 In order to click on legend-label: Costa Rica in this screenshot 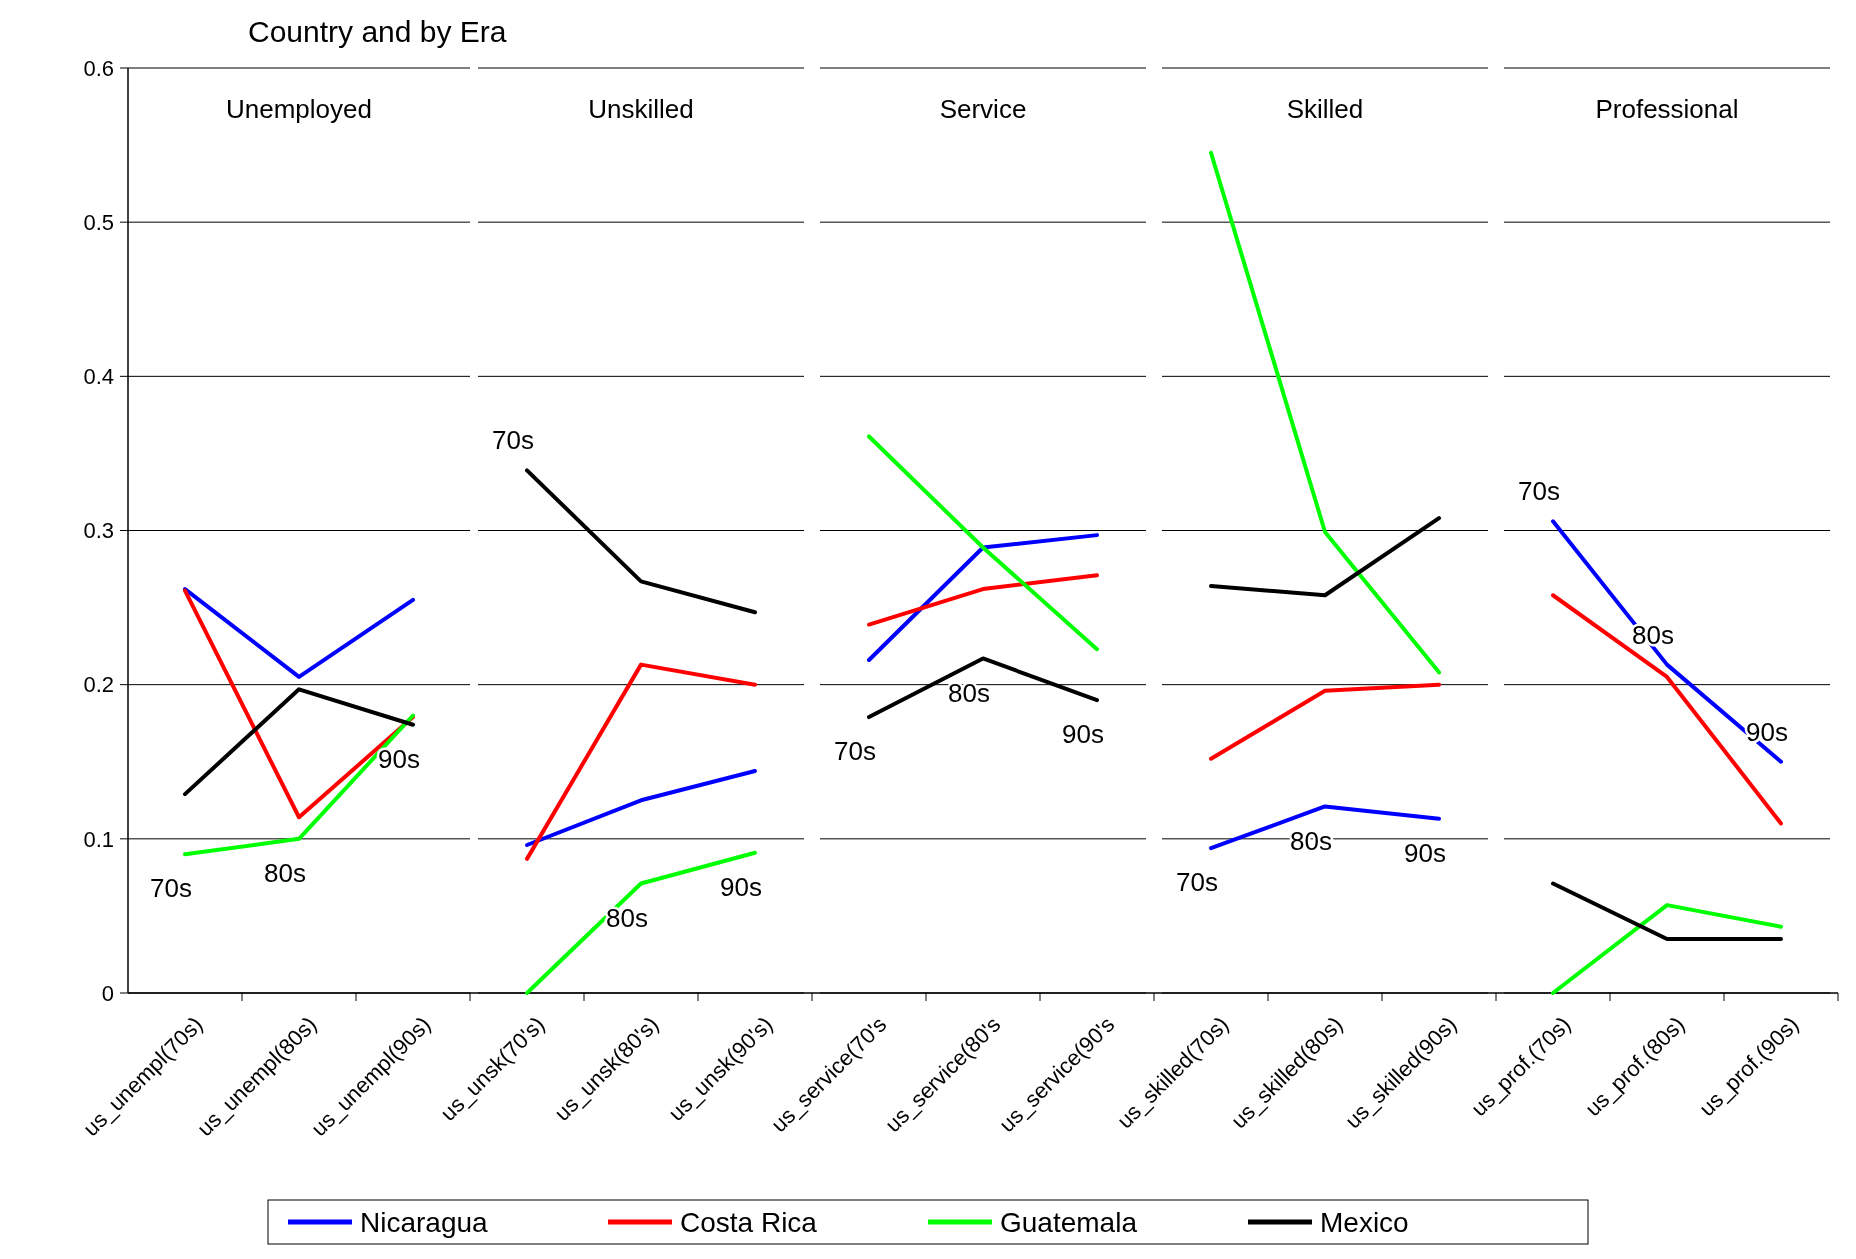, I will do `click(749, 1222)`.